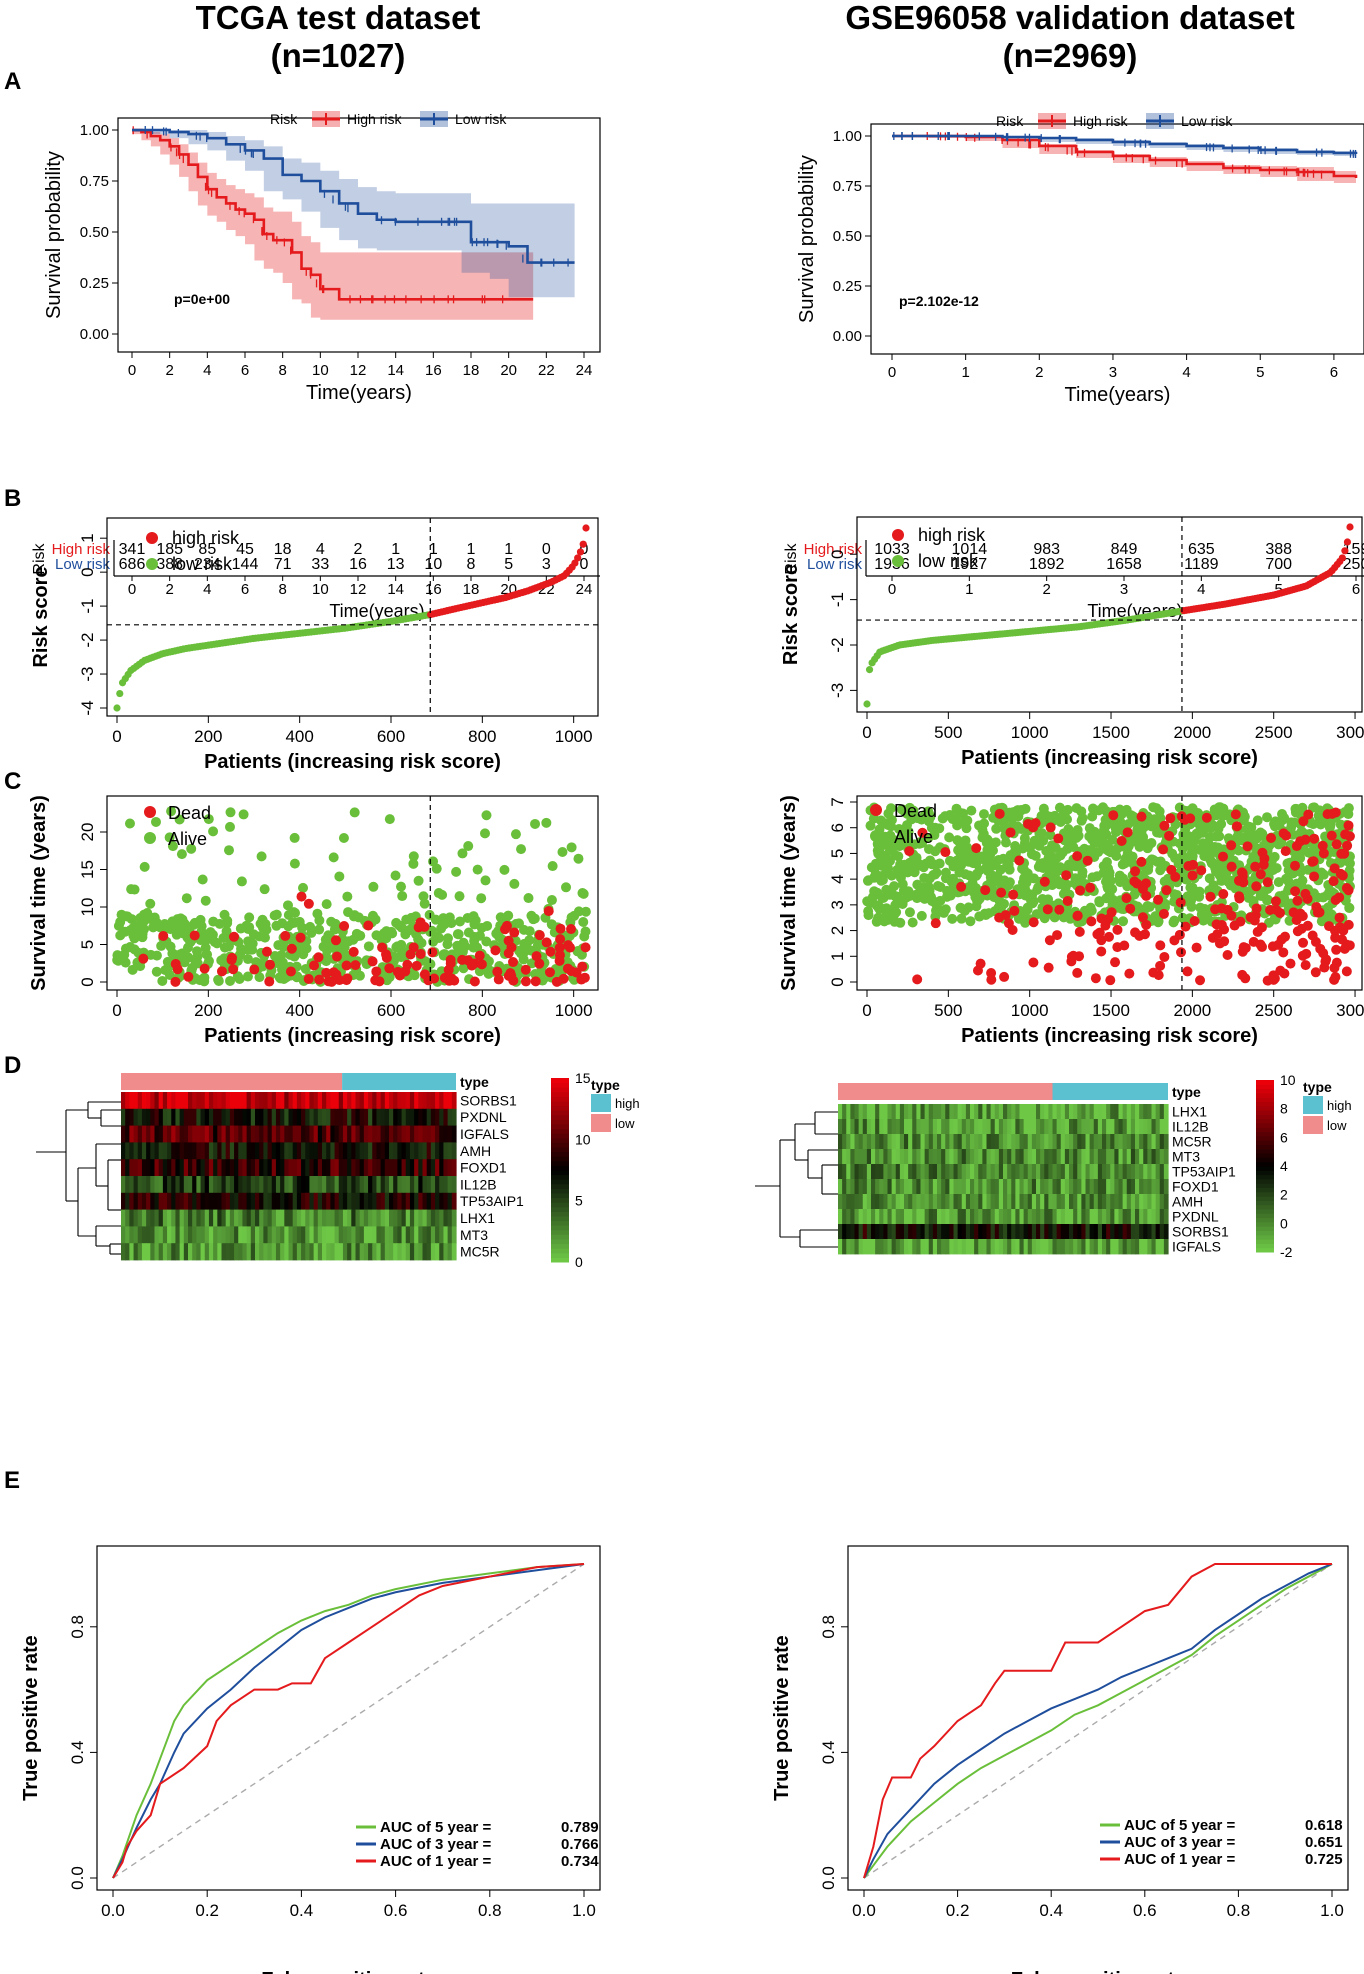 The height and width of the screenshot is (1974, 1364). Describe the element at coordinates (1195, 1187) in the screenshot. I see `heatmap_right-gene-label-5: FOXD1` at that location.